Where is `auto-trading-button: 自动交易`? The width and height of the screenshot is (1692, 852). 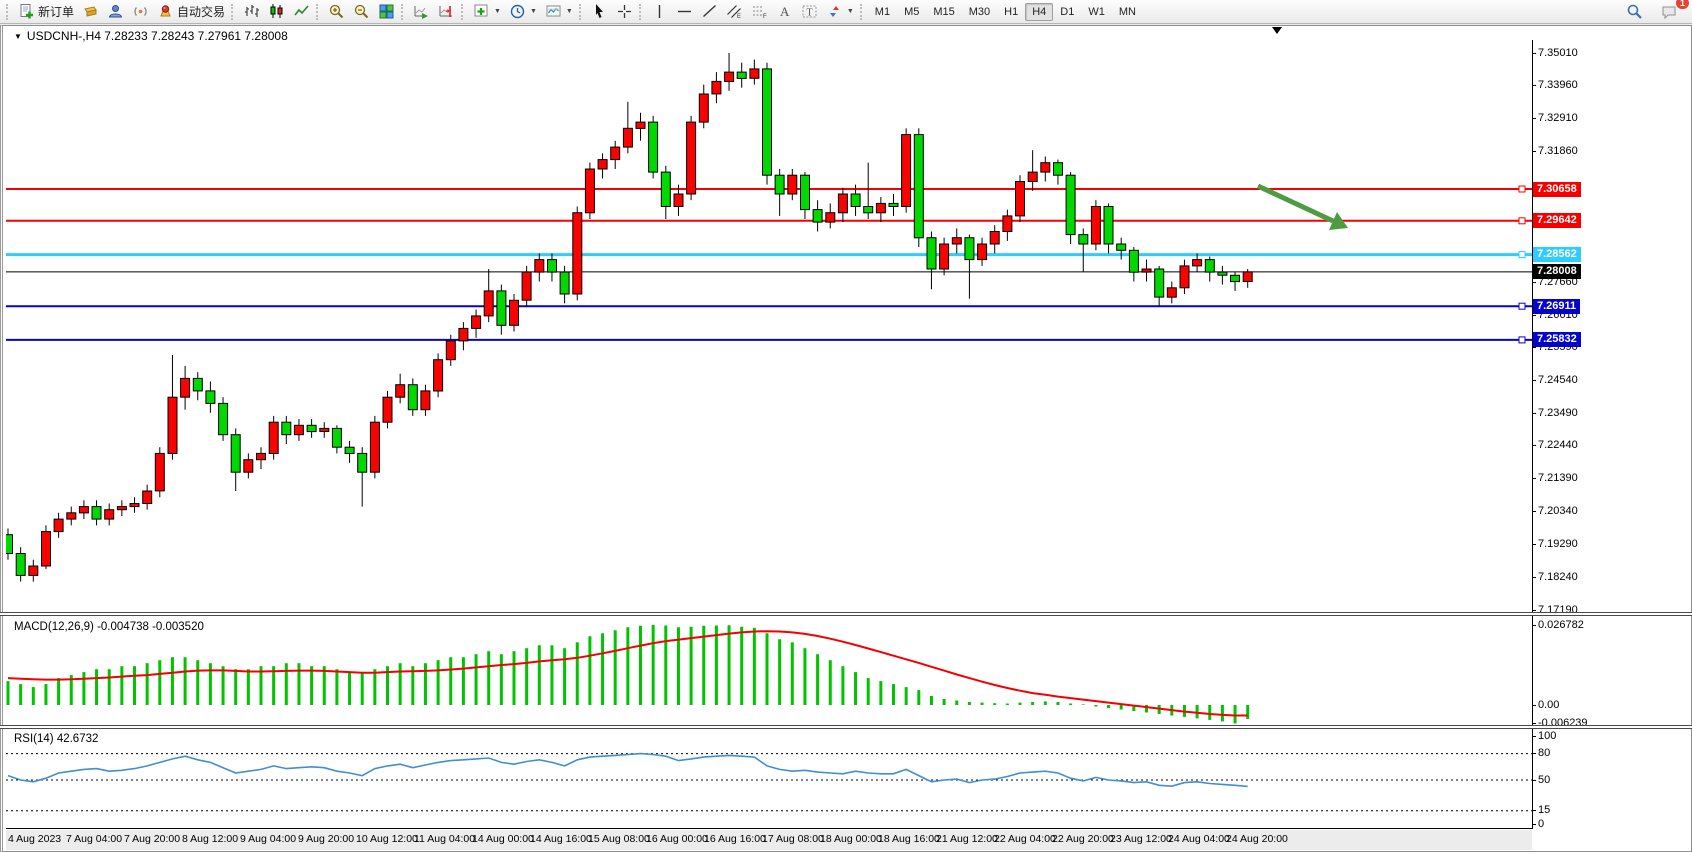
auto-trading-button: 自动交易 is located at coordinates (191, 11).